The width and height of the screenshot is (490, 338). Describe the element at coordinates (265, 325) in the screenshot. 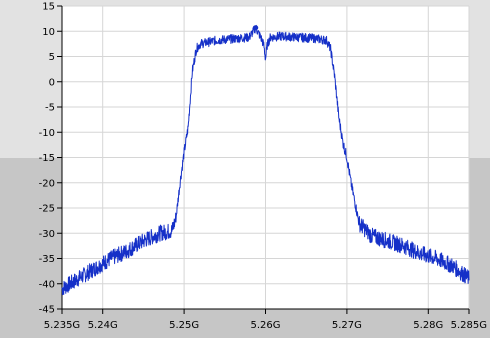

I see `x-tick-label: 5.26G` at that location.